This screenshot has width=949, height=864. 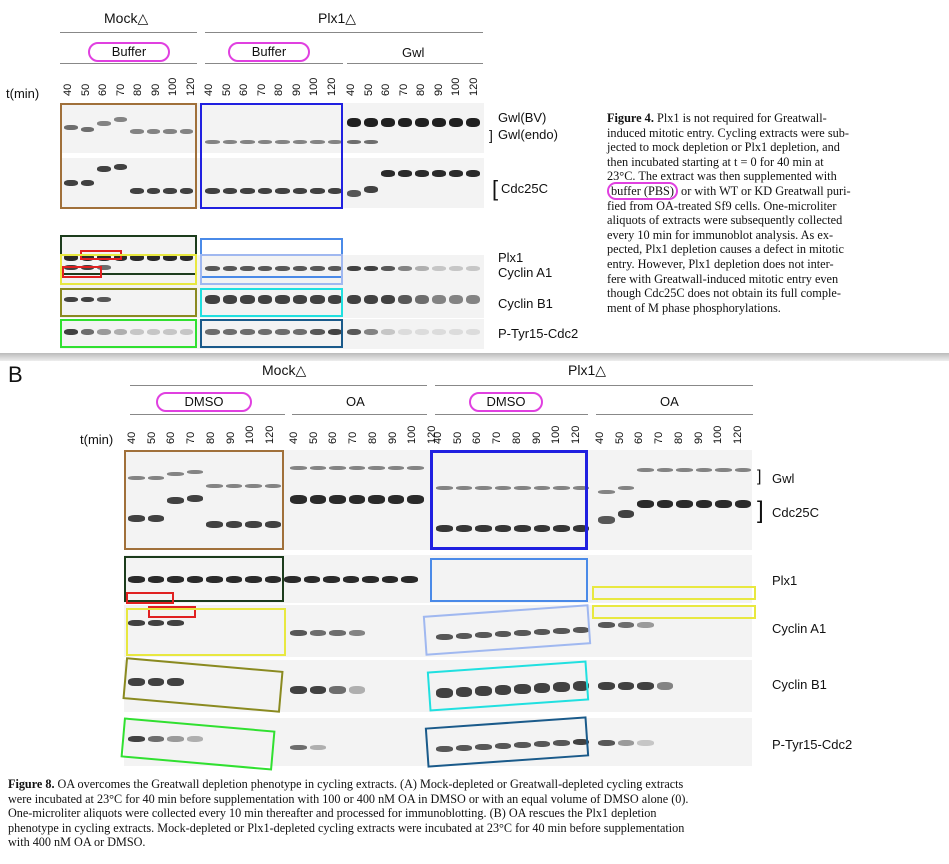 What do you see at coordinates (674, 612) in the screenshot?
I see `yellow-box-b-cyclin` at bounding box center [674, 612].